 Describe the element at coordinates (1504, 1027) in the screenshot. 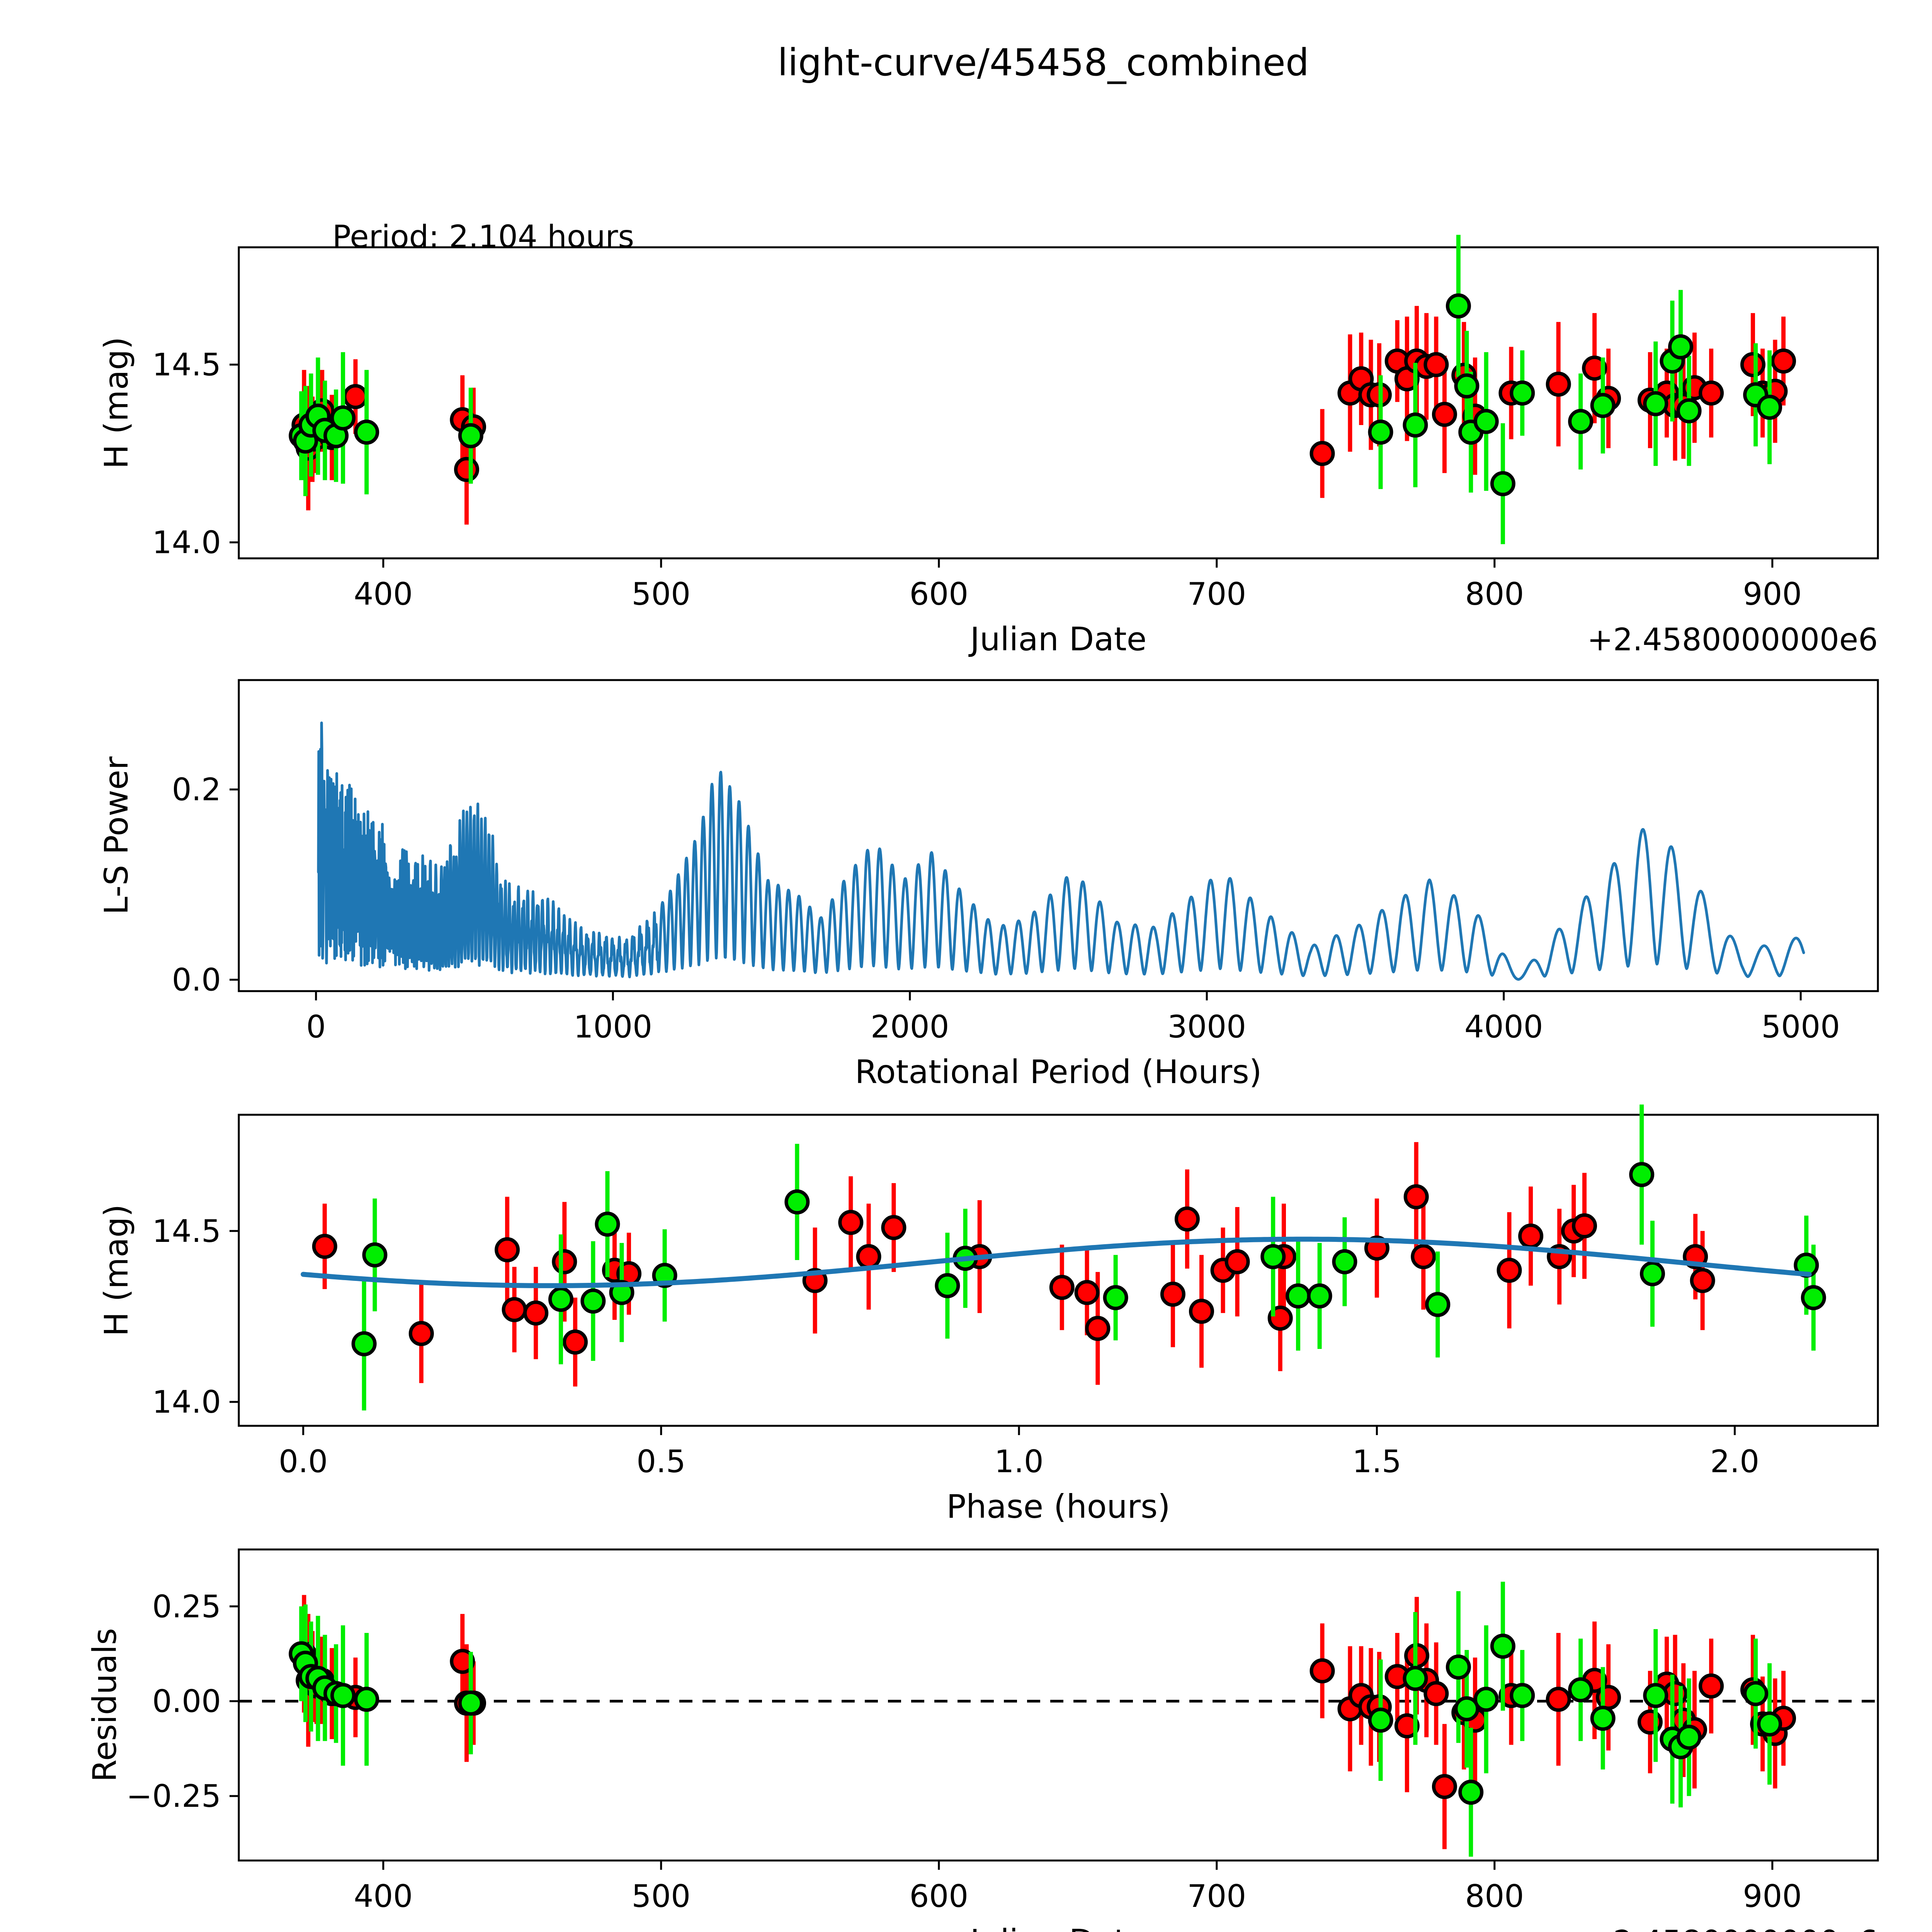

I see `periodogram-xticklabel: 4000` at that location.